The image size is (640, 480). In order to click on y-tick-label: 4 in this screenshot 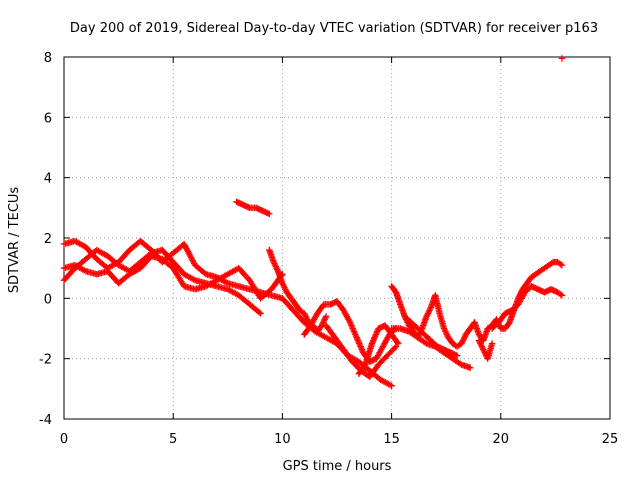, I will do `click(48, 179)`.